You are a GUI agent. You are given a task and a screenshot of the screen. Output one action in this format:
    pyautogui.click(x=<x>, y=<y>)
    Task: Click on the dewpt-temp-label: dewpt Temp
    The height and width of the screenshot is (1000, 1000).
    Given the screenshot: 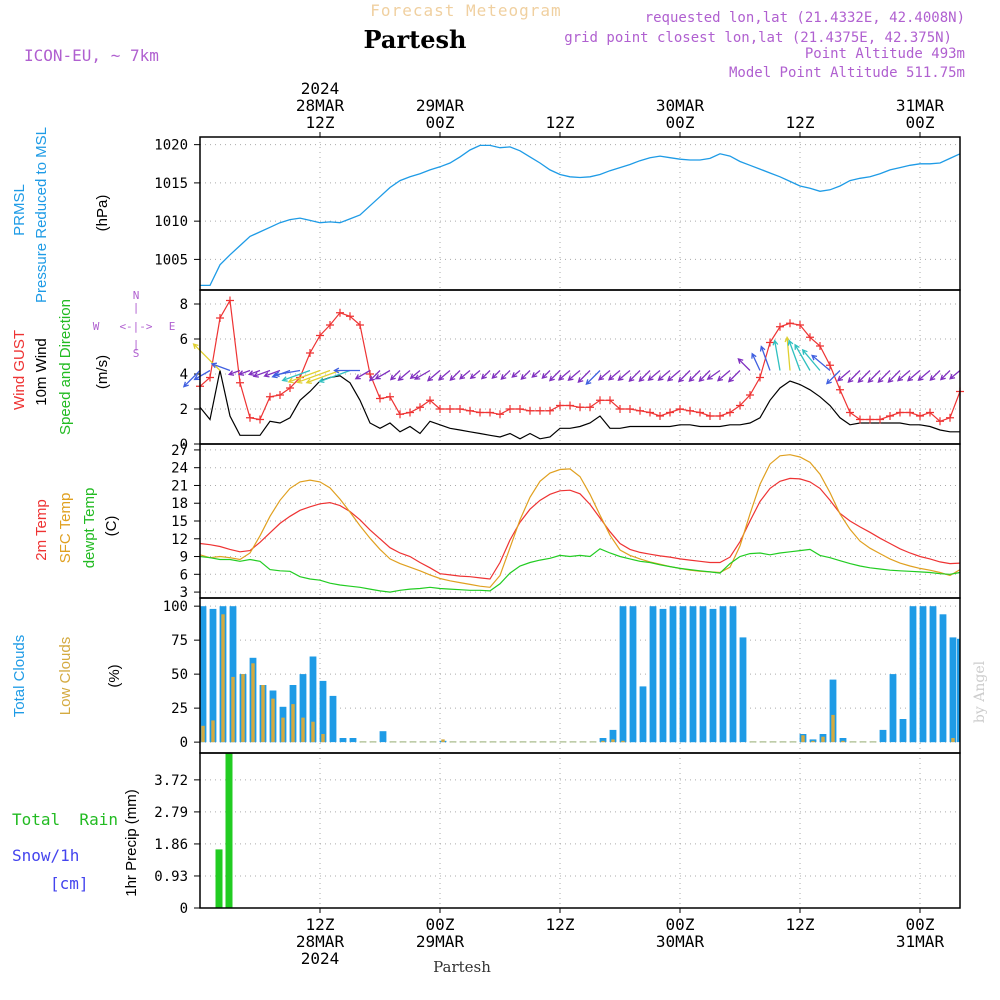 What is the action you would take?
    pyautogui.click(x=89, y=528)
    